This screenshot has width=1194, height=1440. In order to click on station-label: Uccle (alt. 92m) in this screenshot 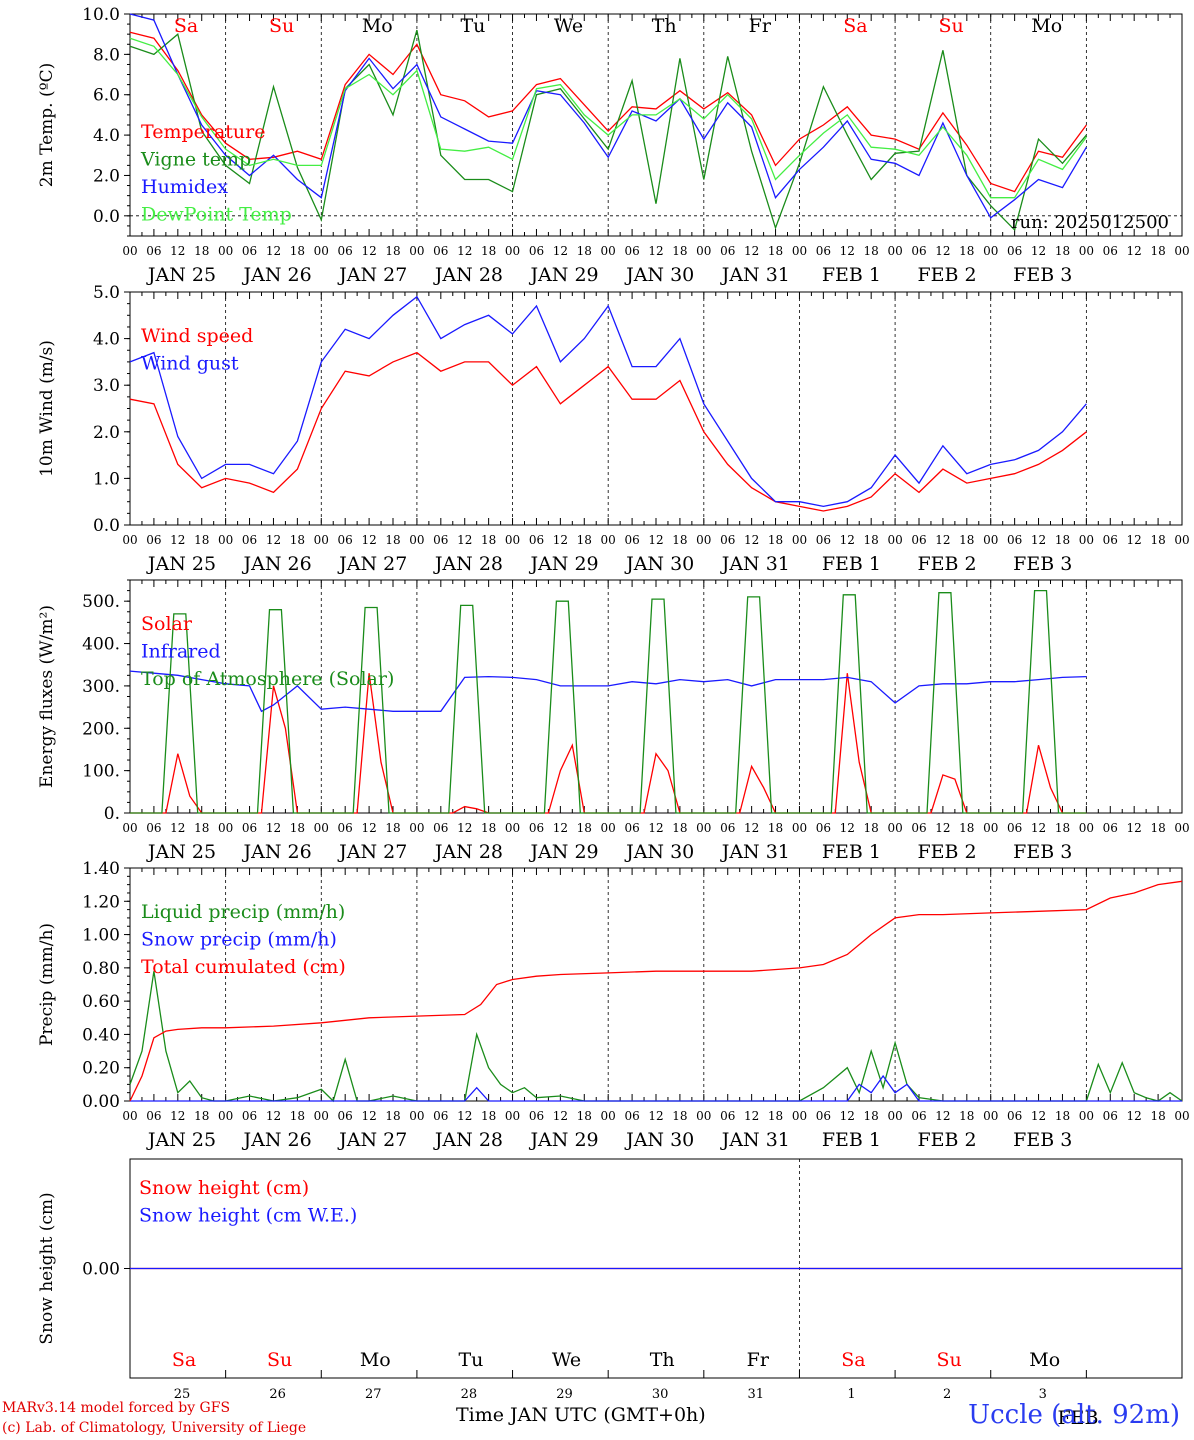, I will do `click(1074, 1415)`.